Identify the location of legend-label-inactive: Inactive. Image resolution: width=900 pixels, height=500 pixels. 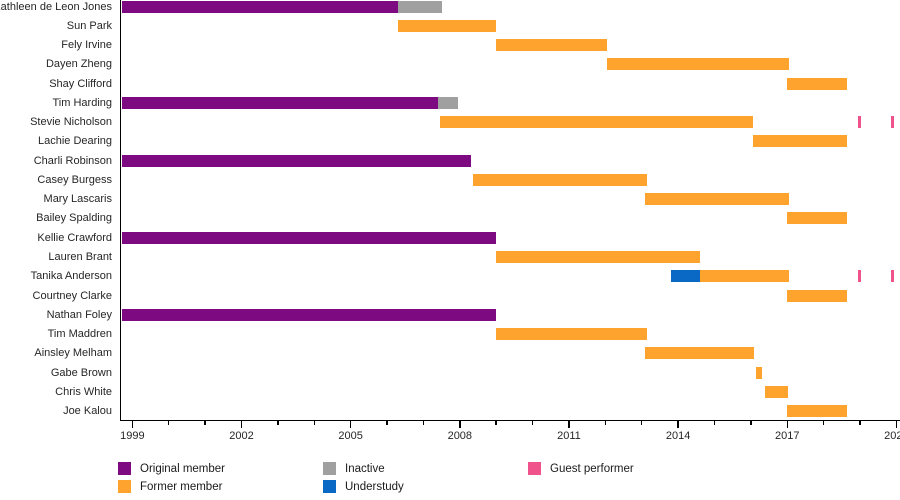
(365, 468).